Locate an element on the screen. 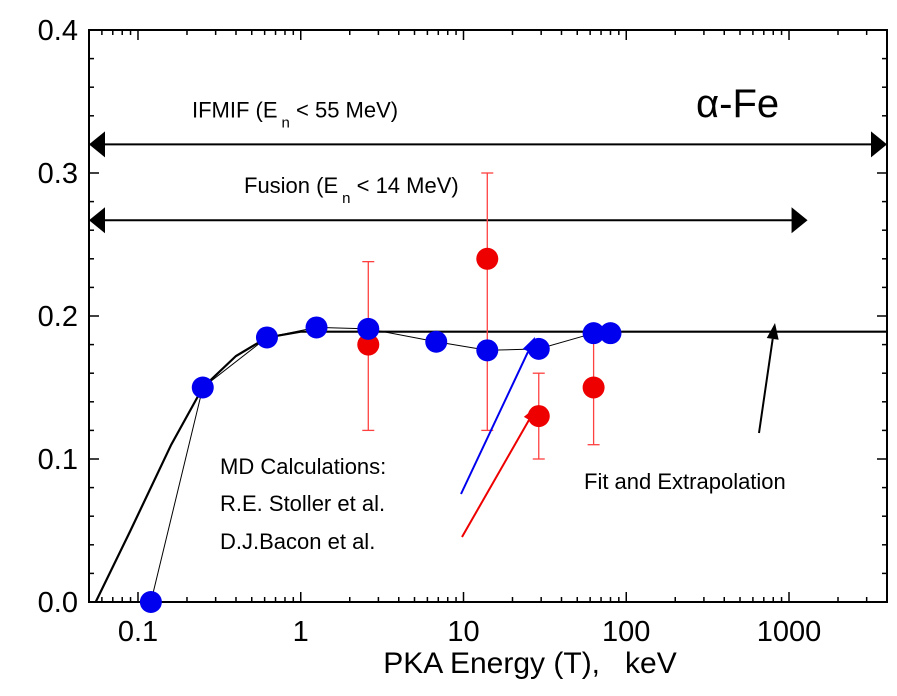 This screenshot has width=897, height=696. x-tick-label: 1 is located at coordinates (301, 632).